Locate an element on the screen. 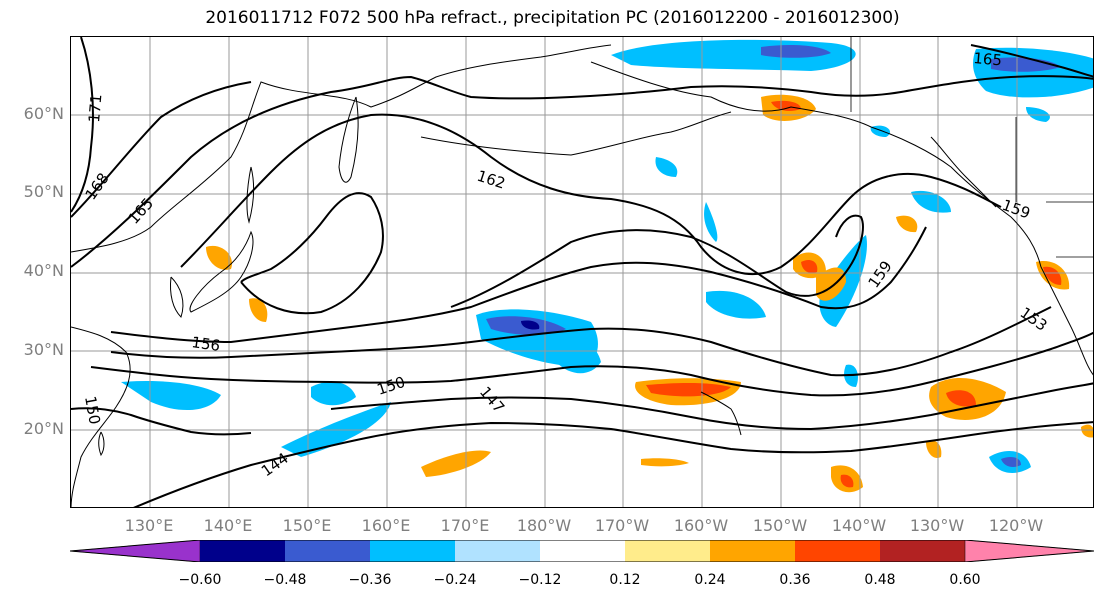 The image size is (1105, 601). lon-label-170e: 170°E is located at coordinates (465, 525).